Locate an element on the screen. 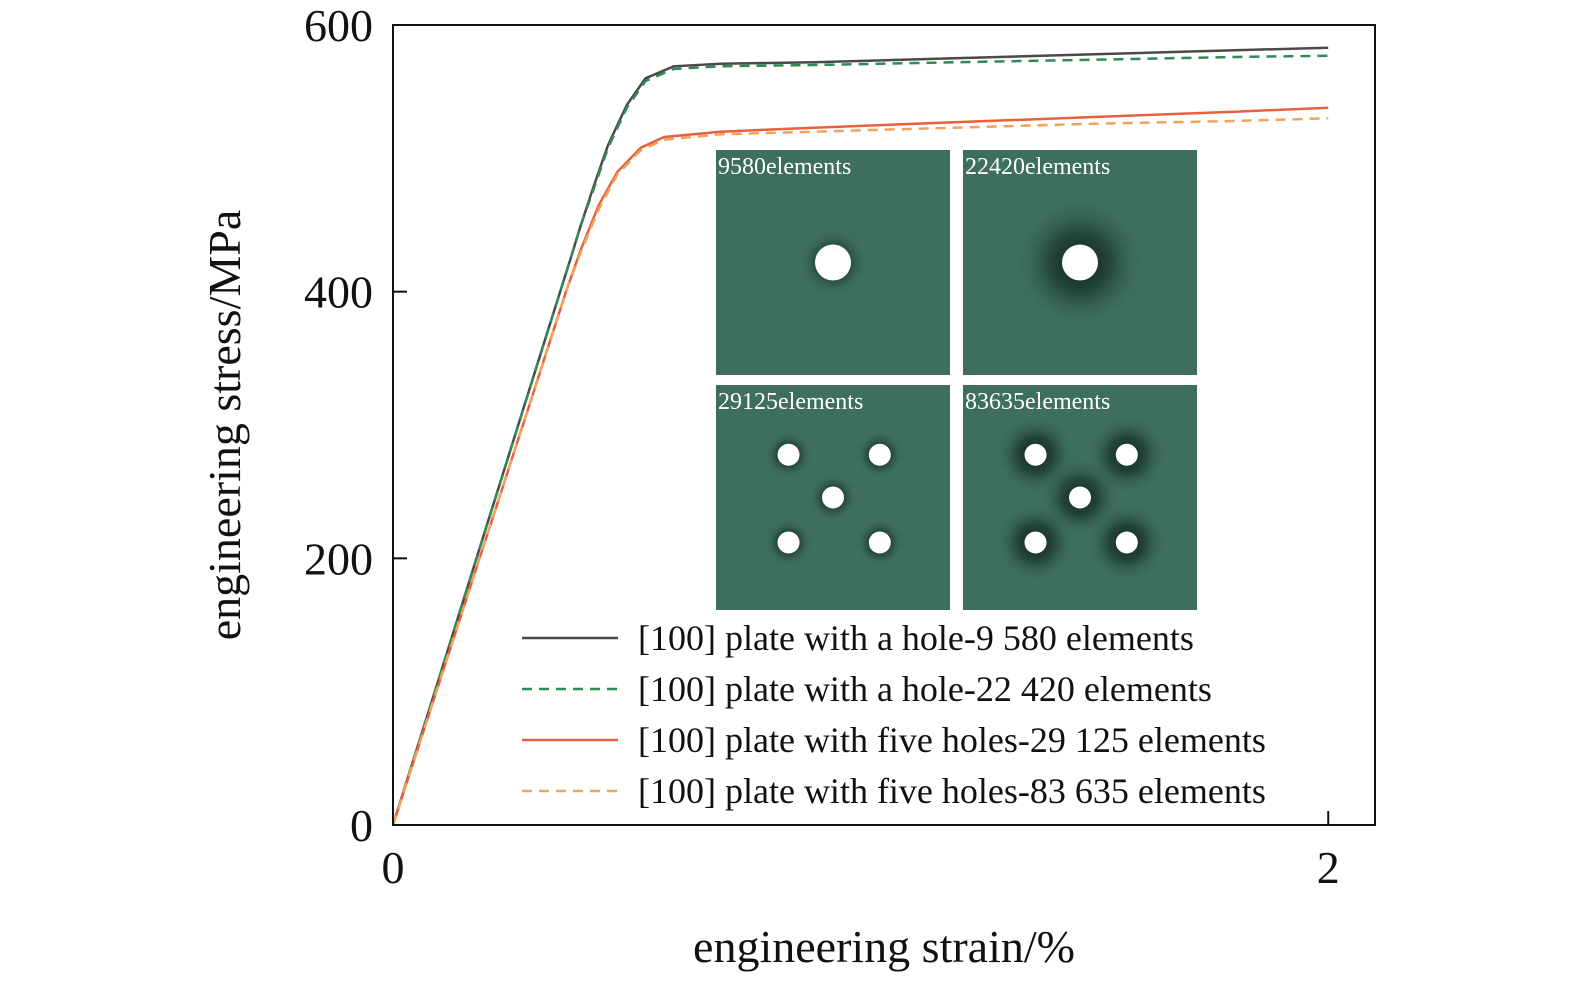  y-tick-label: 600 is located at coordinates (338, 25).